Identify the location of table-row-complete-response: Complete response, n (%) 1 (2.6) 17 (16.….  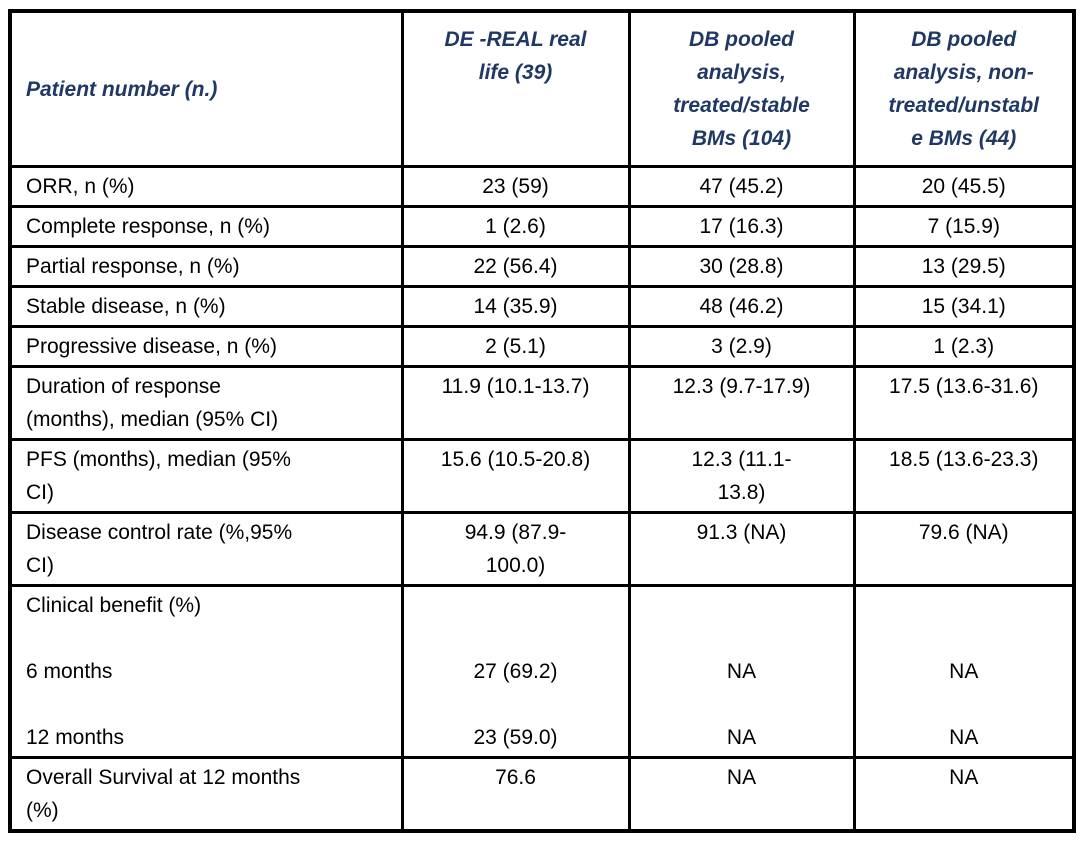
(542, 226).